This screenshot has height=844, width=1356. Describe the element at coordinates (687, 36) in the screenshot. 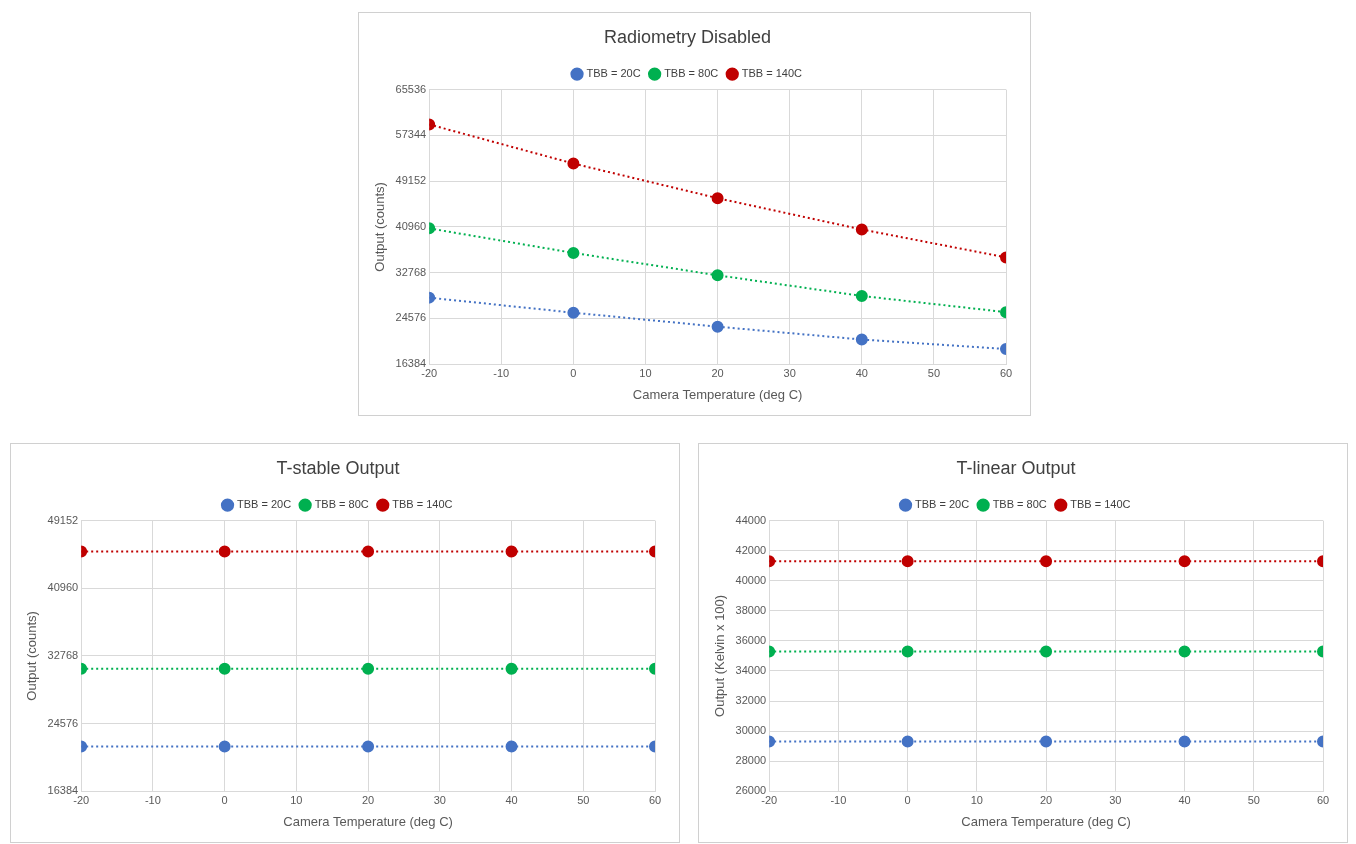

I see `chart-title: Radiometry Disabled` at that location.